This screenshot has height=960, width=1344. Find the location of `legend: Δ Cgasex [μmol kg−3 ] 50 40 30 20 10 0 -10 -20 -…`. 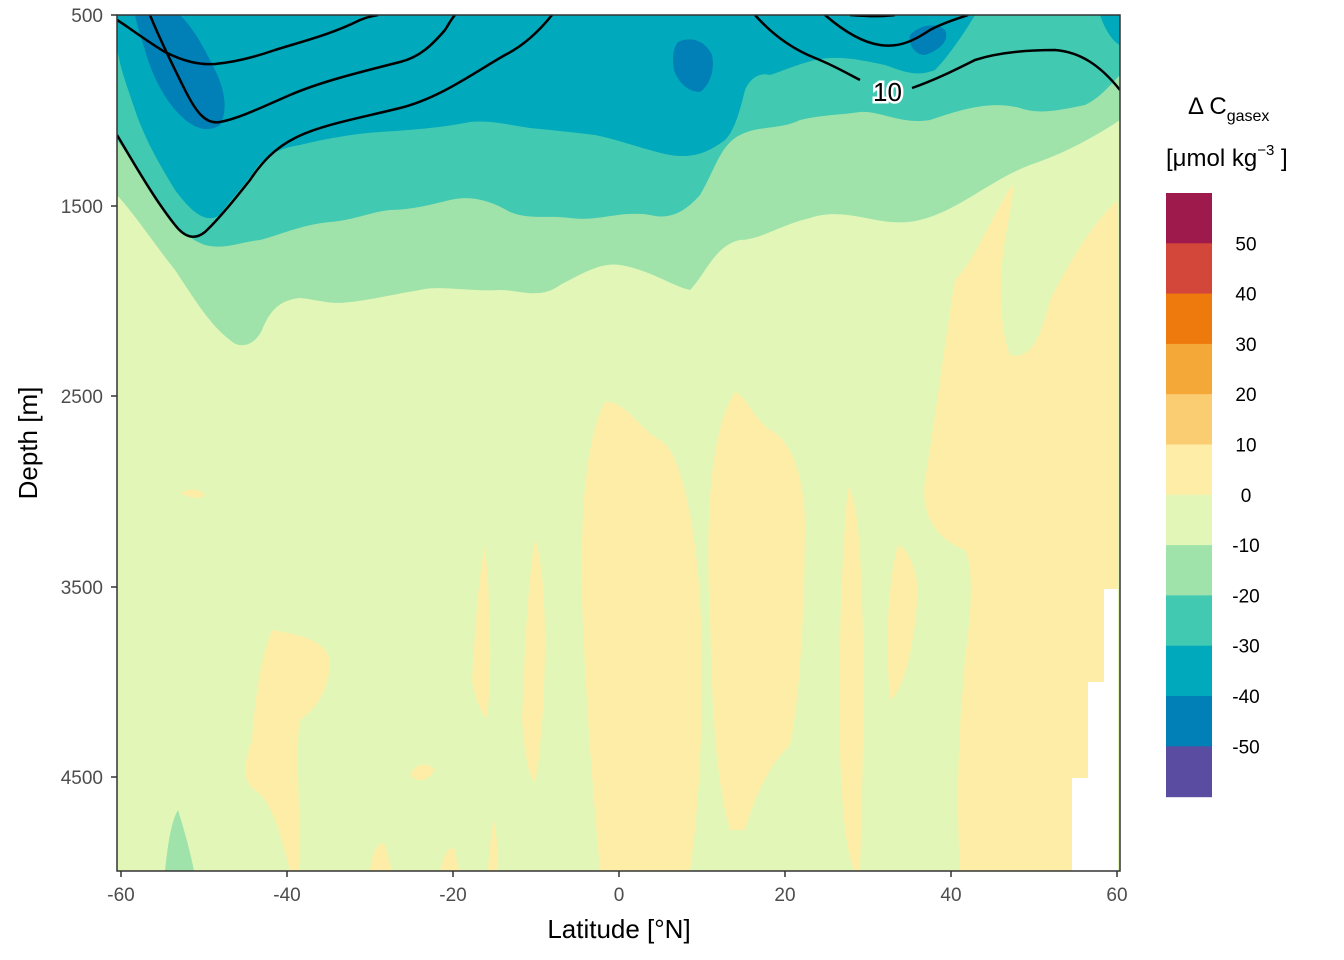

legend: Δ Cgasex [μmol kg−3 ] 50 40 30 20 10 0 -10 -20 -… is located at coordinates (1227, 445).